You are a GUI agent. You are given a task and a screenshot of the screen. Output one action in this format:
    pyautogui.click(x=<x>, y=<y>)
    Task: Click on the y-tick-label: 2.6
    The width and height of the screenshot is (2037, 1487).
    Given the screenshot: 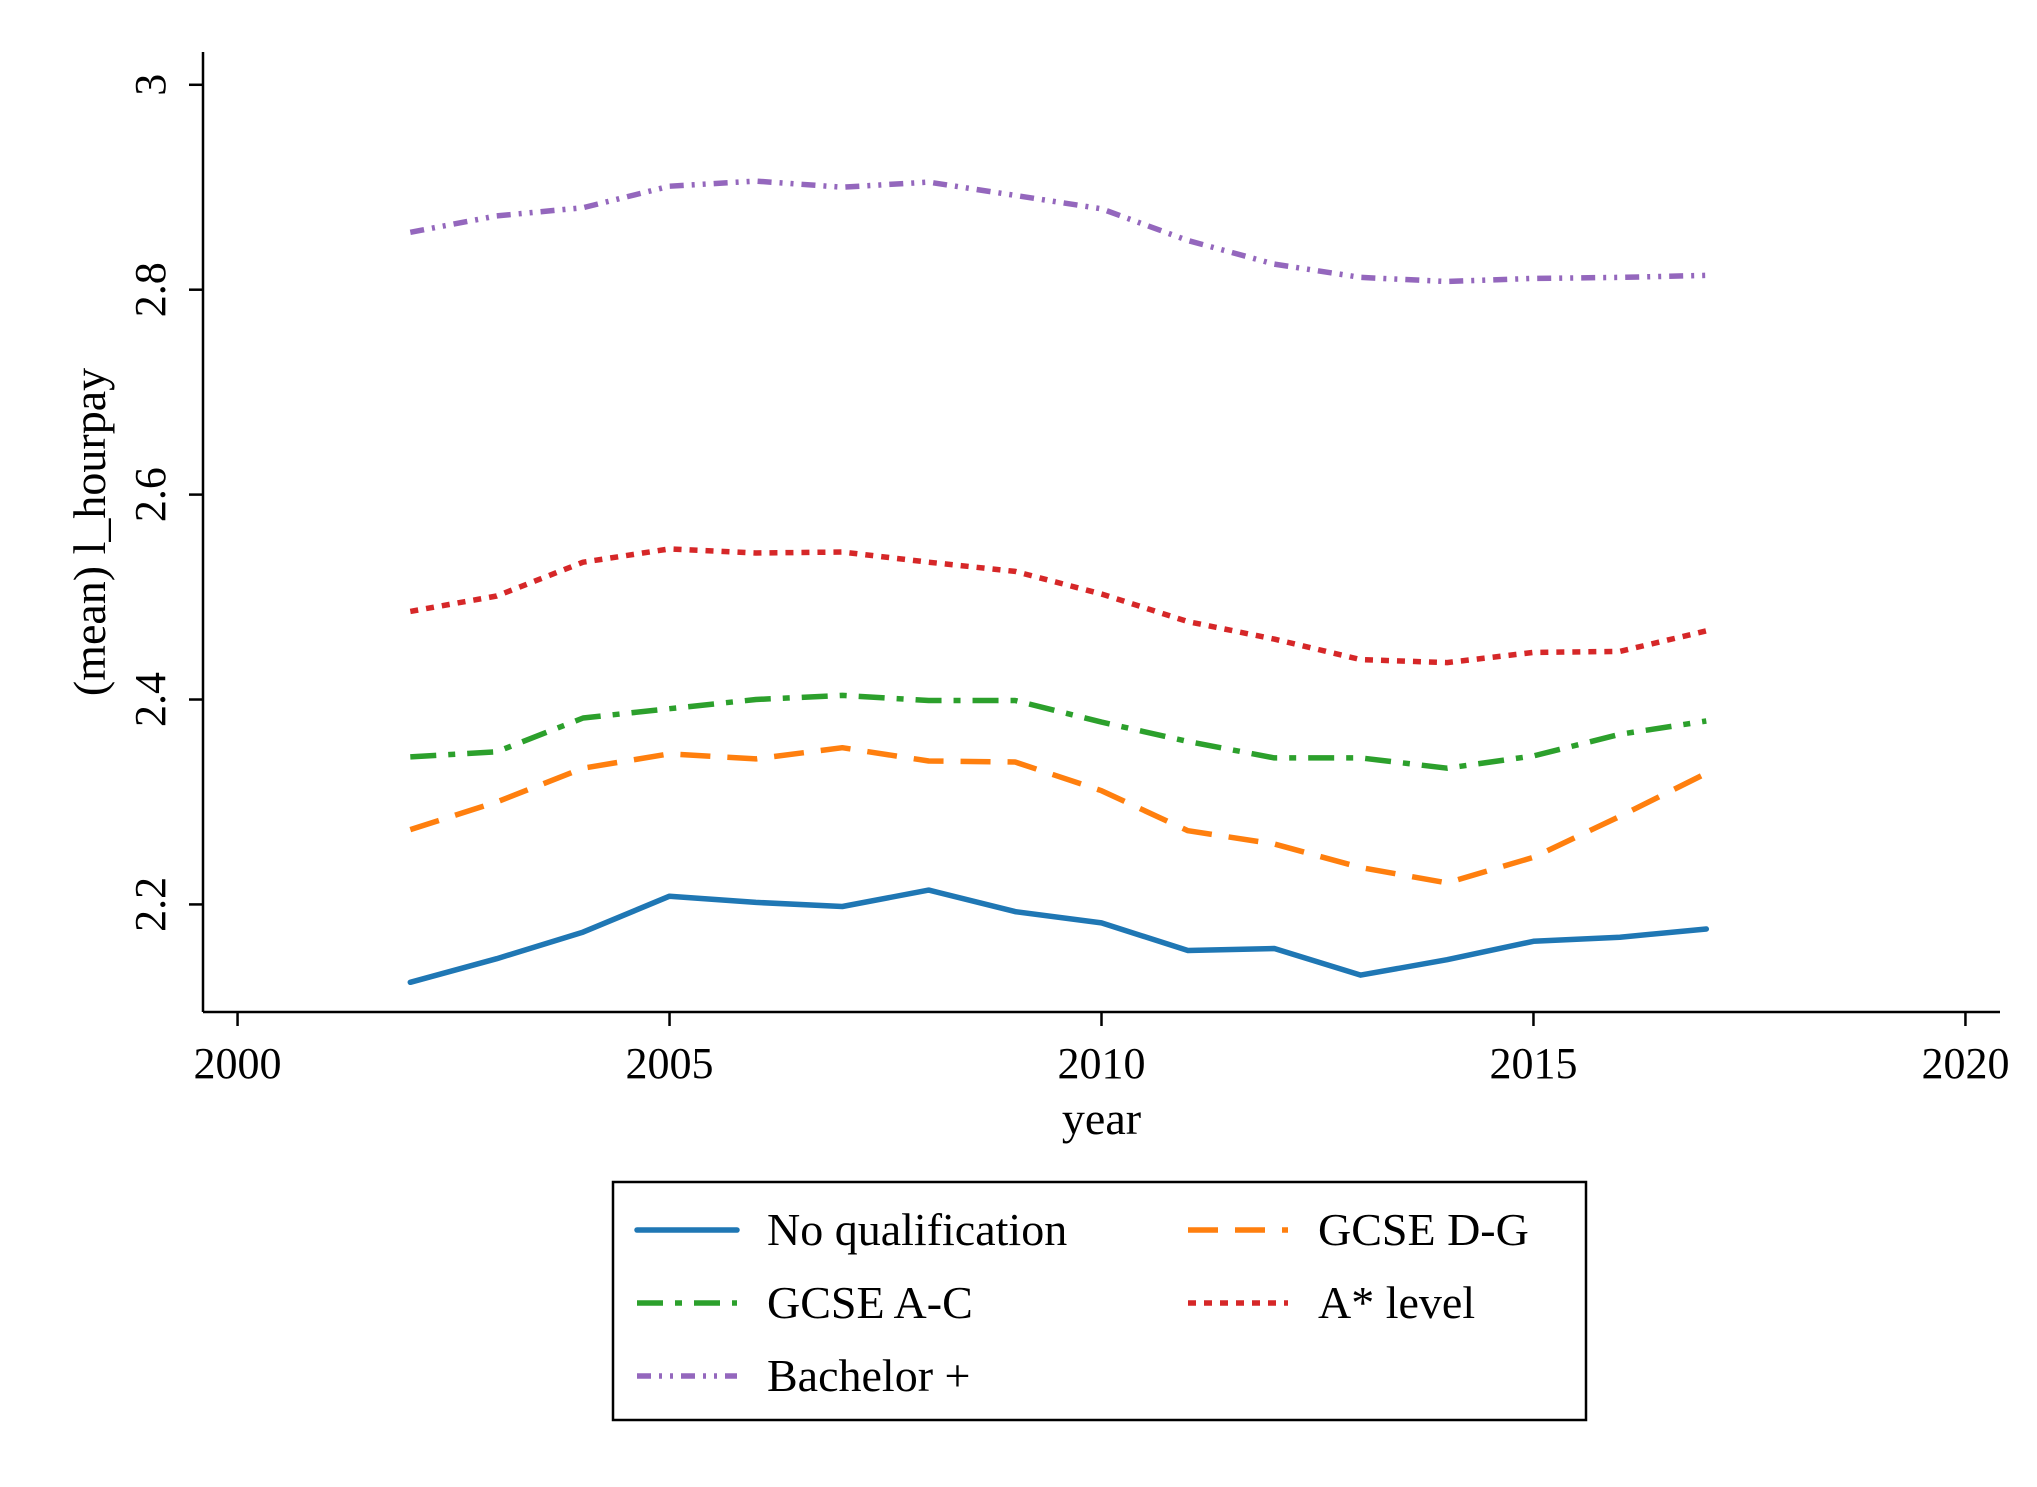 What is the action you would take?
    pyautogui.click(x=150, y=494)
    